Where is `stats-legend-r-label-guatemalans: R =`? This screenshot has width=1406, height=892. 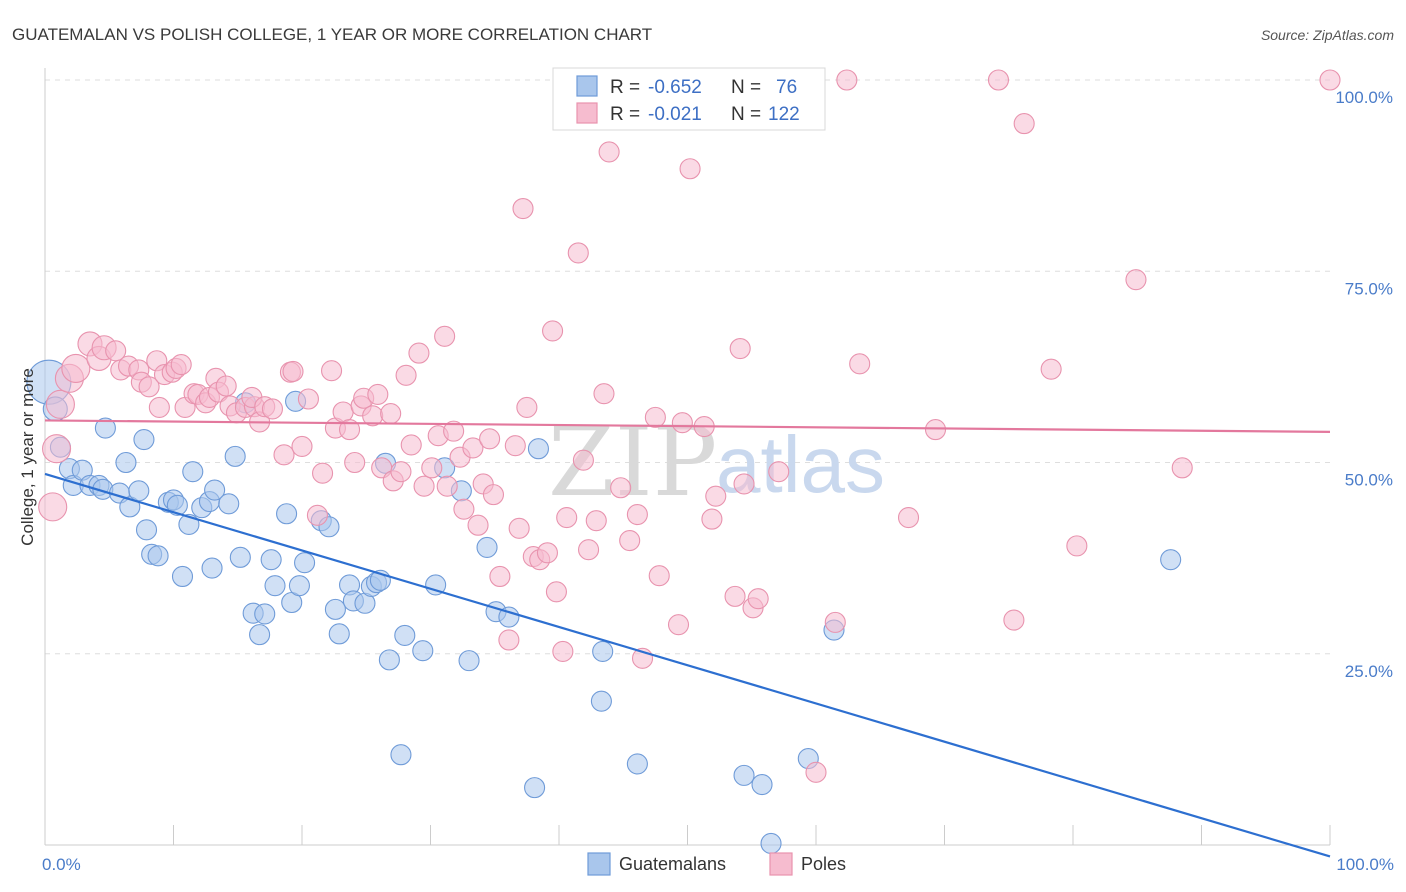
stats-legend-r-label-guatemalans: R = is located at coordinates (625, 87).